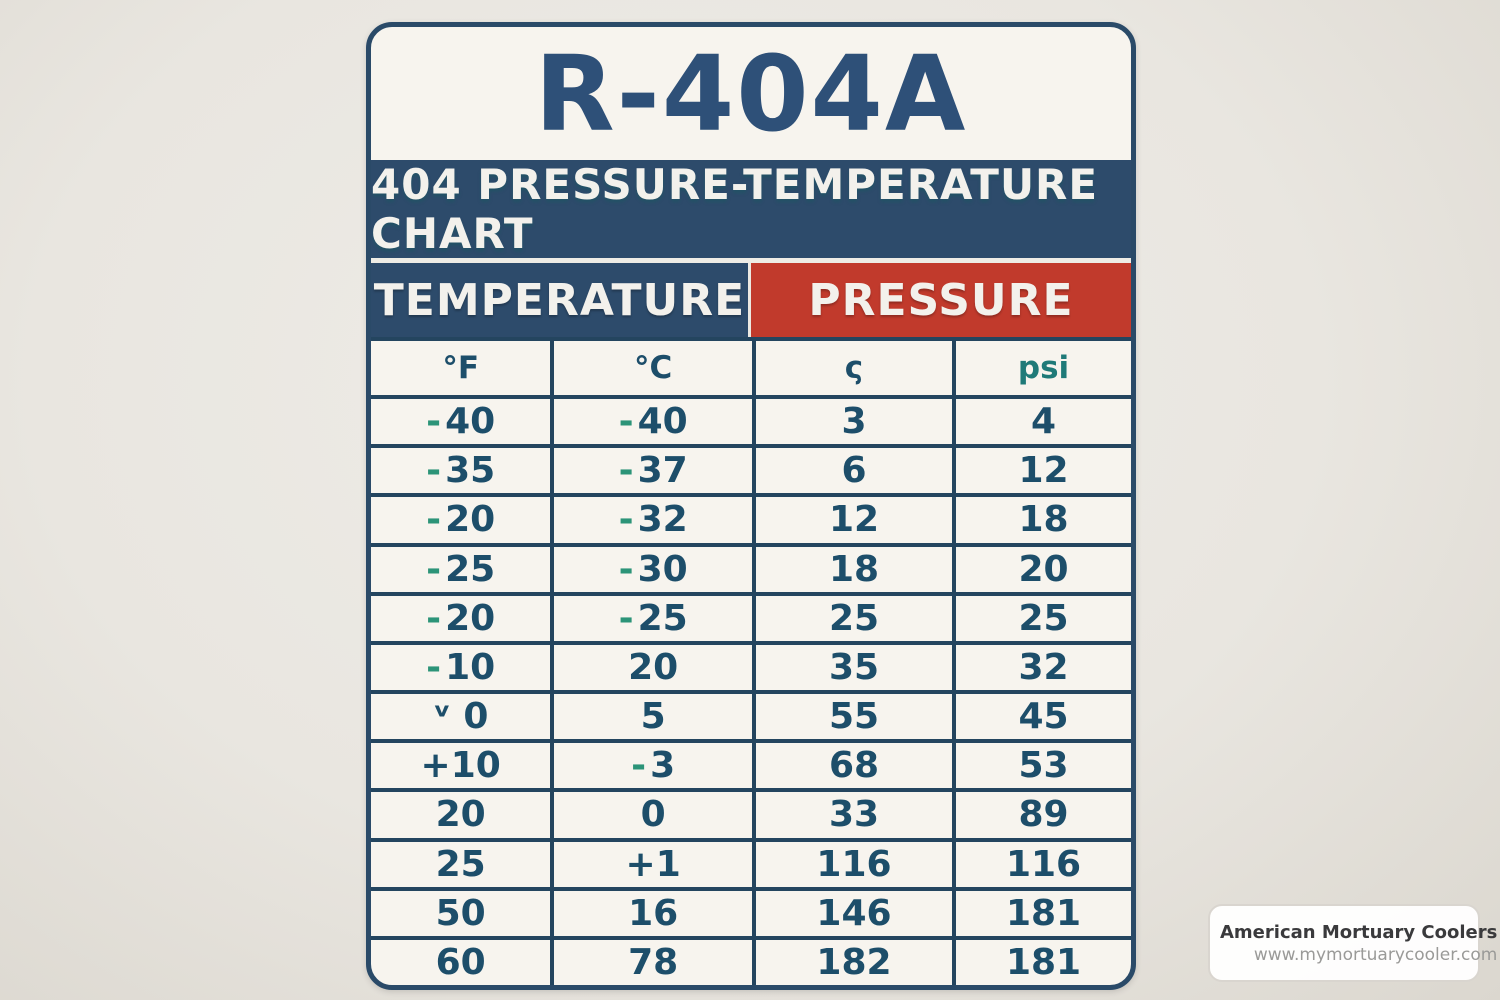  What do you see at coordinates (939, 300) in the screenshot?
I see `pressure-group-header: PRESSURE` at bounding box center [939, 300].